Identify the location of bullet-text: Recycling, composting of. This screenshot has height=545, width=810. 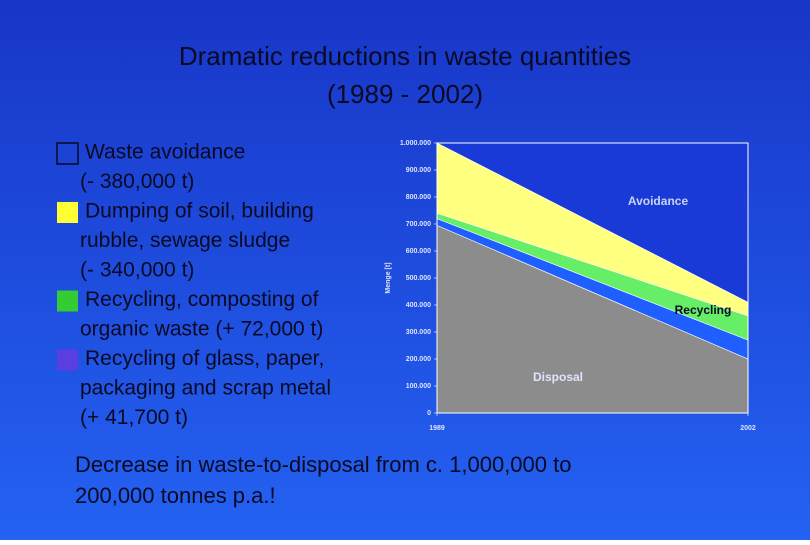
(202, 299).